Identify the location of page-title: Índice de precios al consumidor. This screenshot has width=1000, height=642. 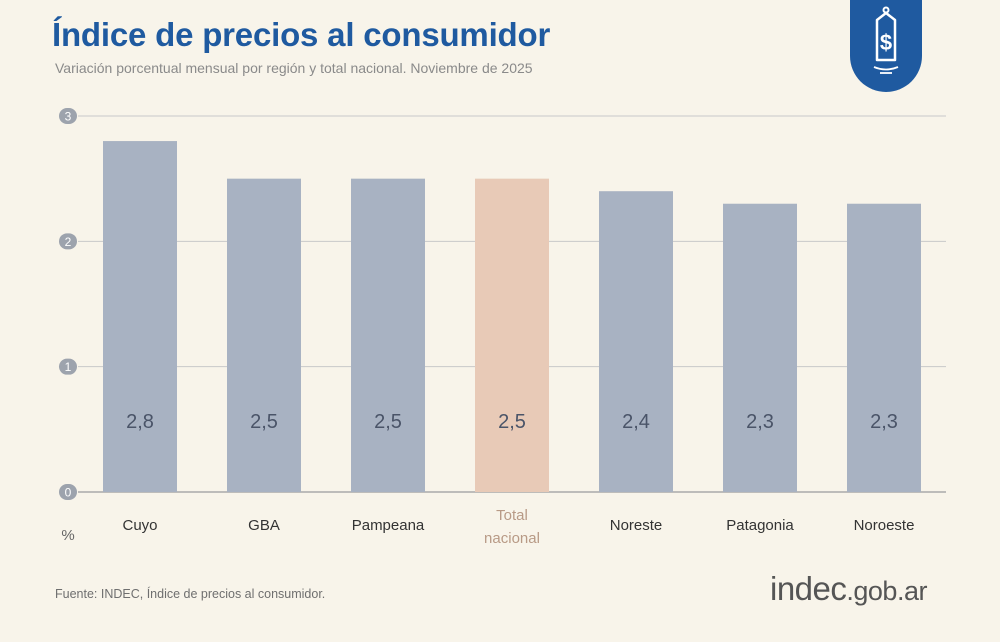
(301, 34).